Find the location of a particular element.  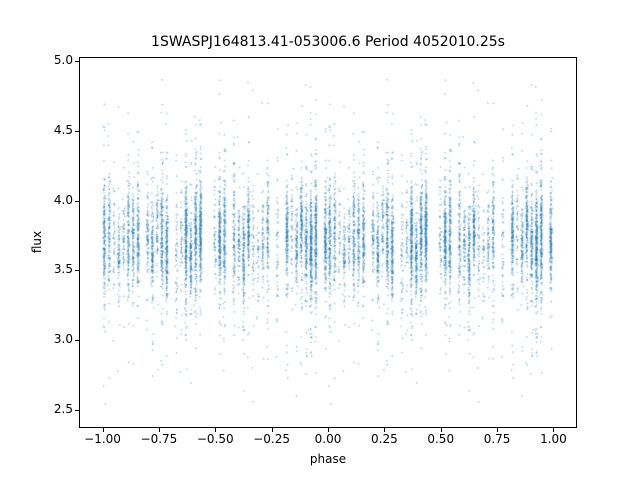

x-tick-label: −0.25 is located at coordinates (272, 439).